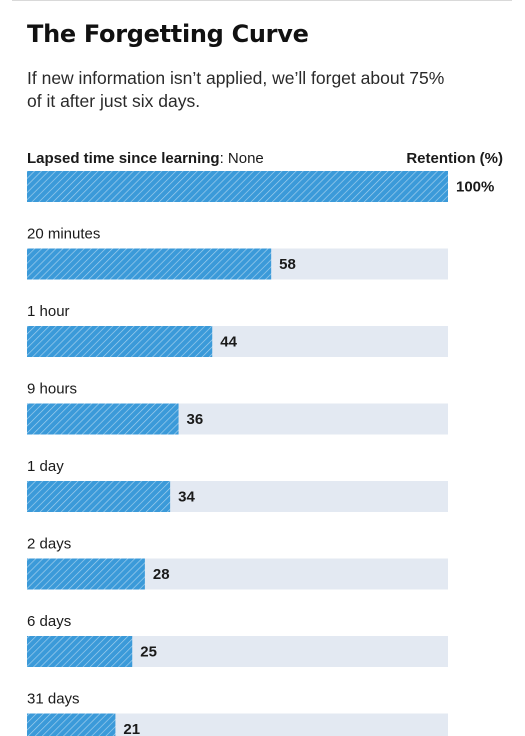  I want to click on category-label: 2 days, so click(49, 544).